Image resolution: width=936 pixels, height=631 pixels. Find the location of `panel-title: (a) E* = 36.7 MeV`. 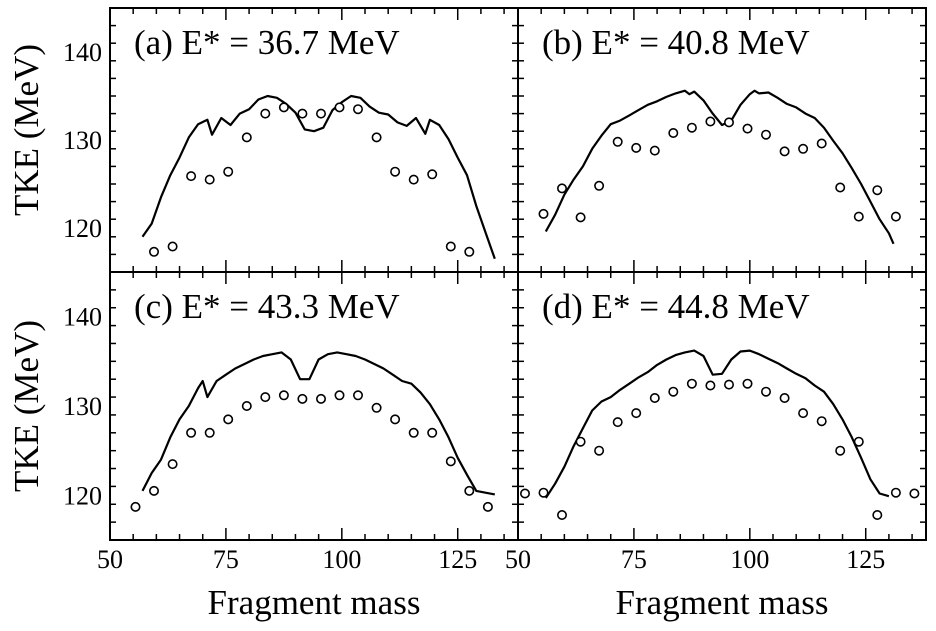

panel-title: (a) E* = 36.7 MeV is located at coordinates (267, 42).